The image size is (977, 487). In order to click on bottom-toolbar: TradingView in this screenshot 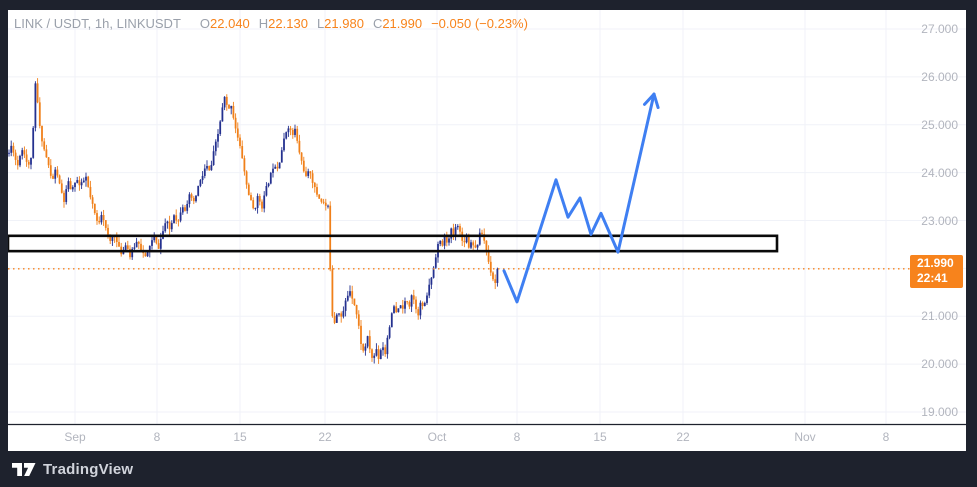, I will do `click(488, 469)`.